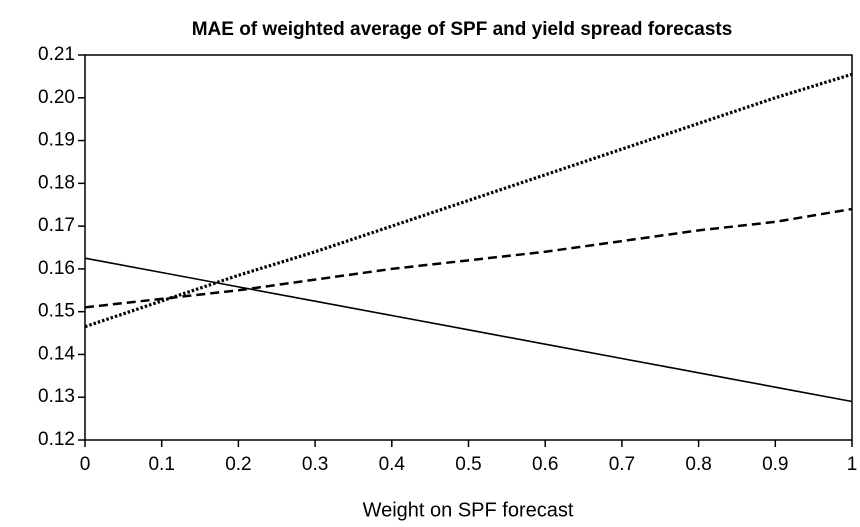 The image size is (860, 527). What do you see at coordinates (775, 464) in the screenshot?
I see `x-tick-label: 0.9` at bounding box center [775, 464].